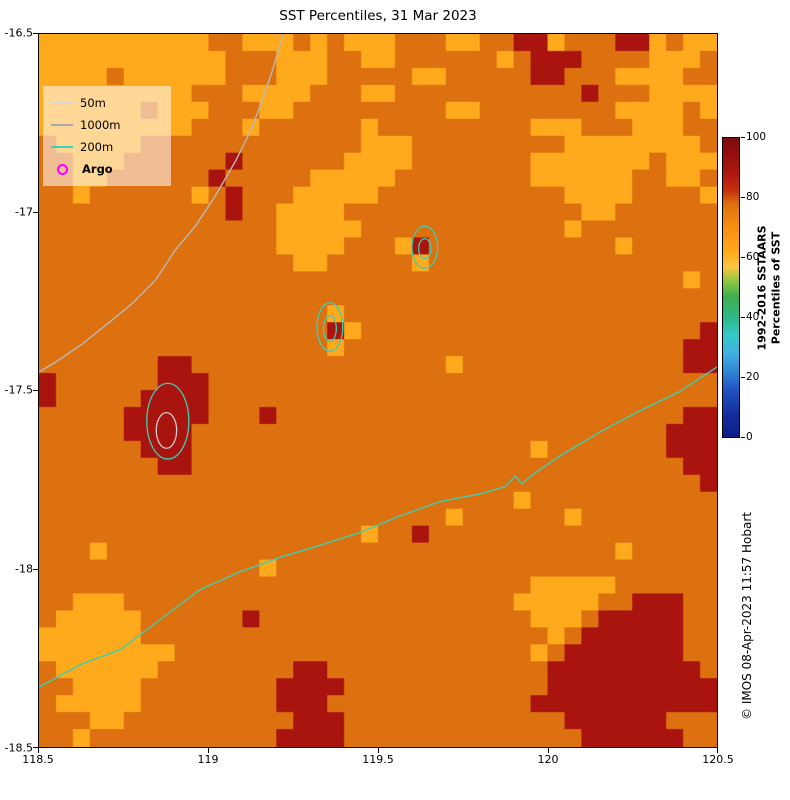 Image resolution: width=790 pixels, height=800 pixels. Describe the element at coordinates (753, 197) in the screenshot. I see `colorbar-tick-label: 80` at that location.